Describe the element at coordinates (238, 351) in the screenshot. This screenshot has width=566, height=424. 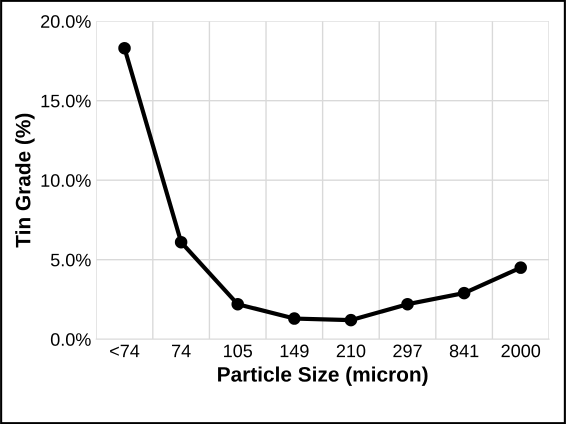
I see `x-tick-label: 105` at that location.